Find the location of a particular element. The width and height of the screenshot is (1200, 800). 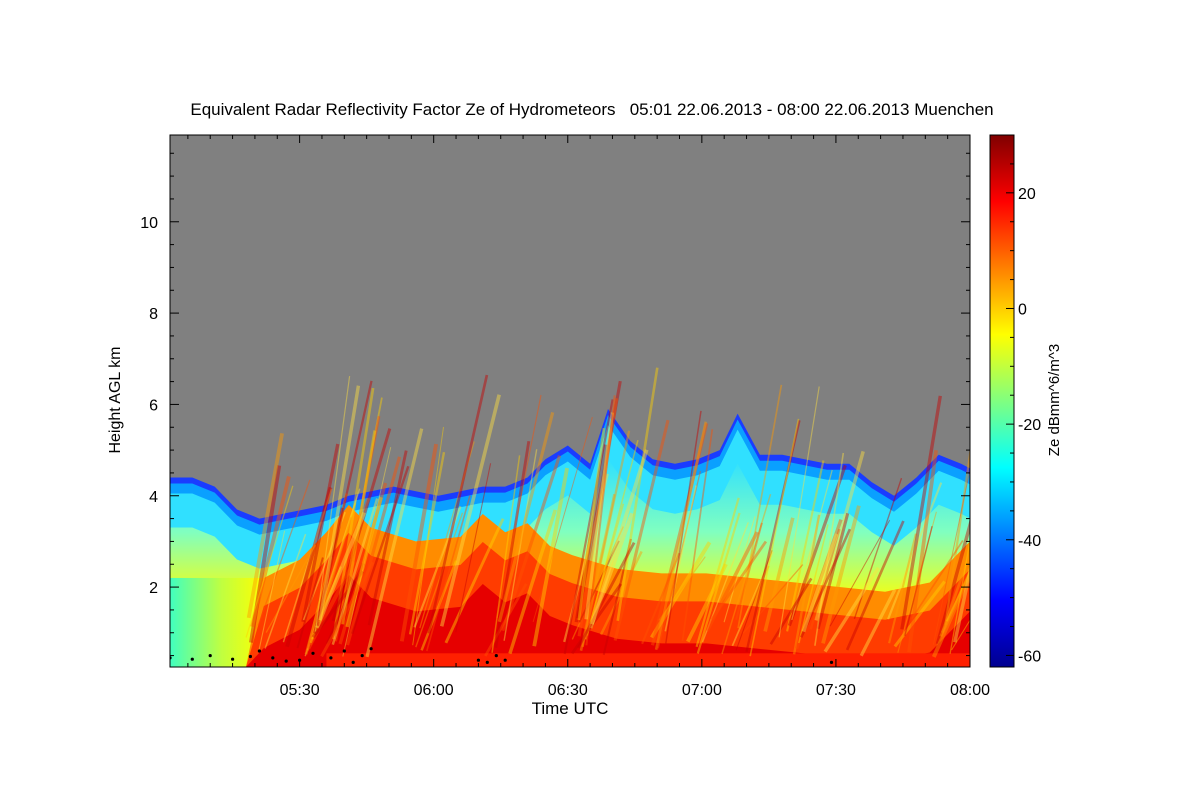

x-tick-label: 06:30 is located at coordinates (568, 690).